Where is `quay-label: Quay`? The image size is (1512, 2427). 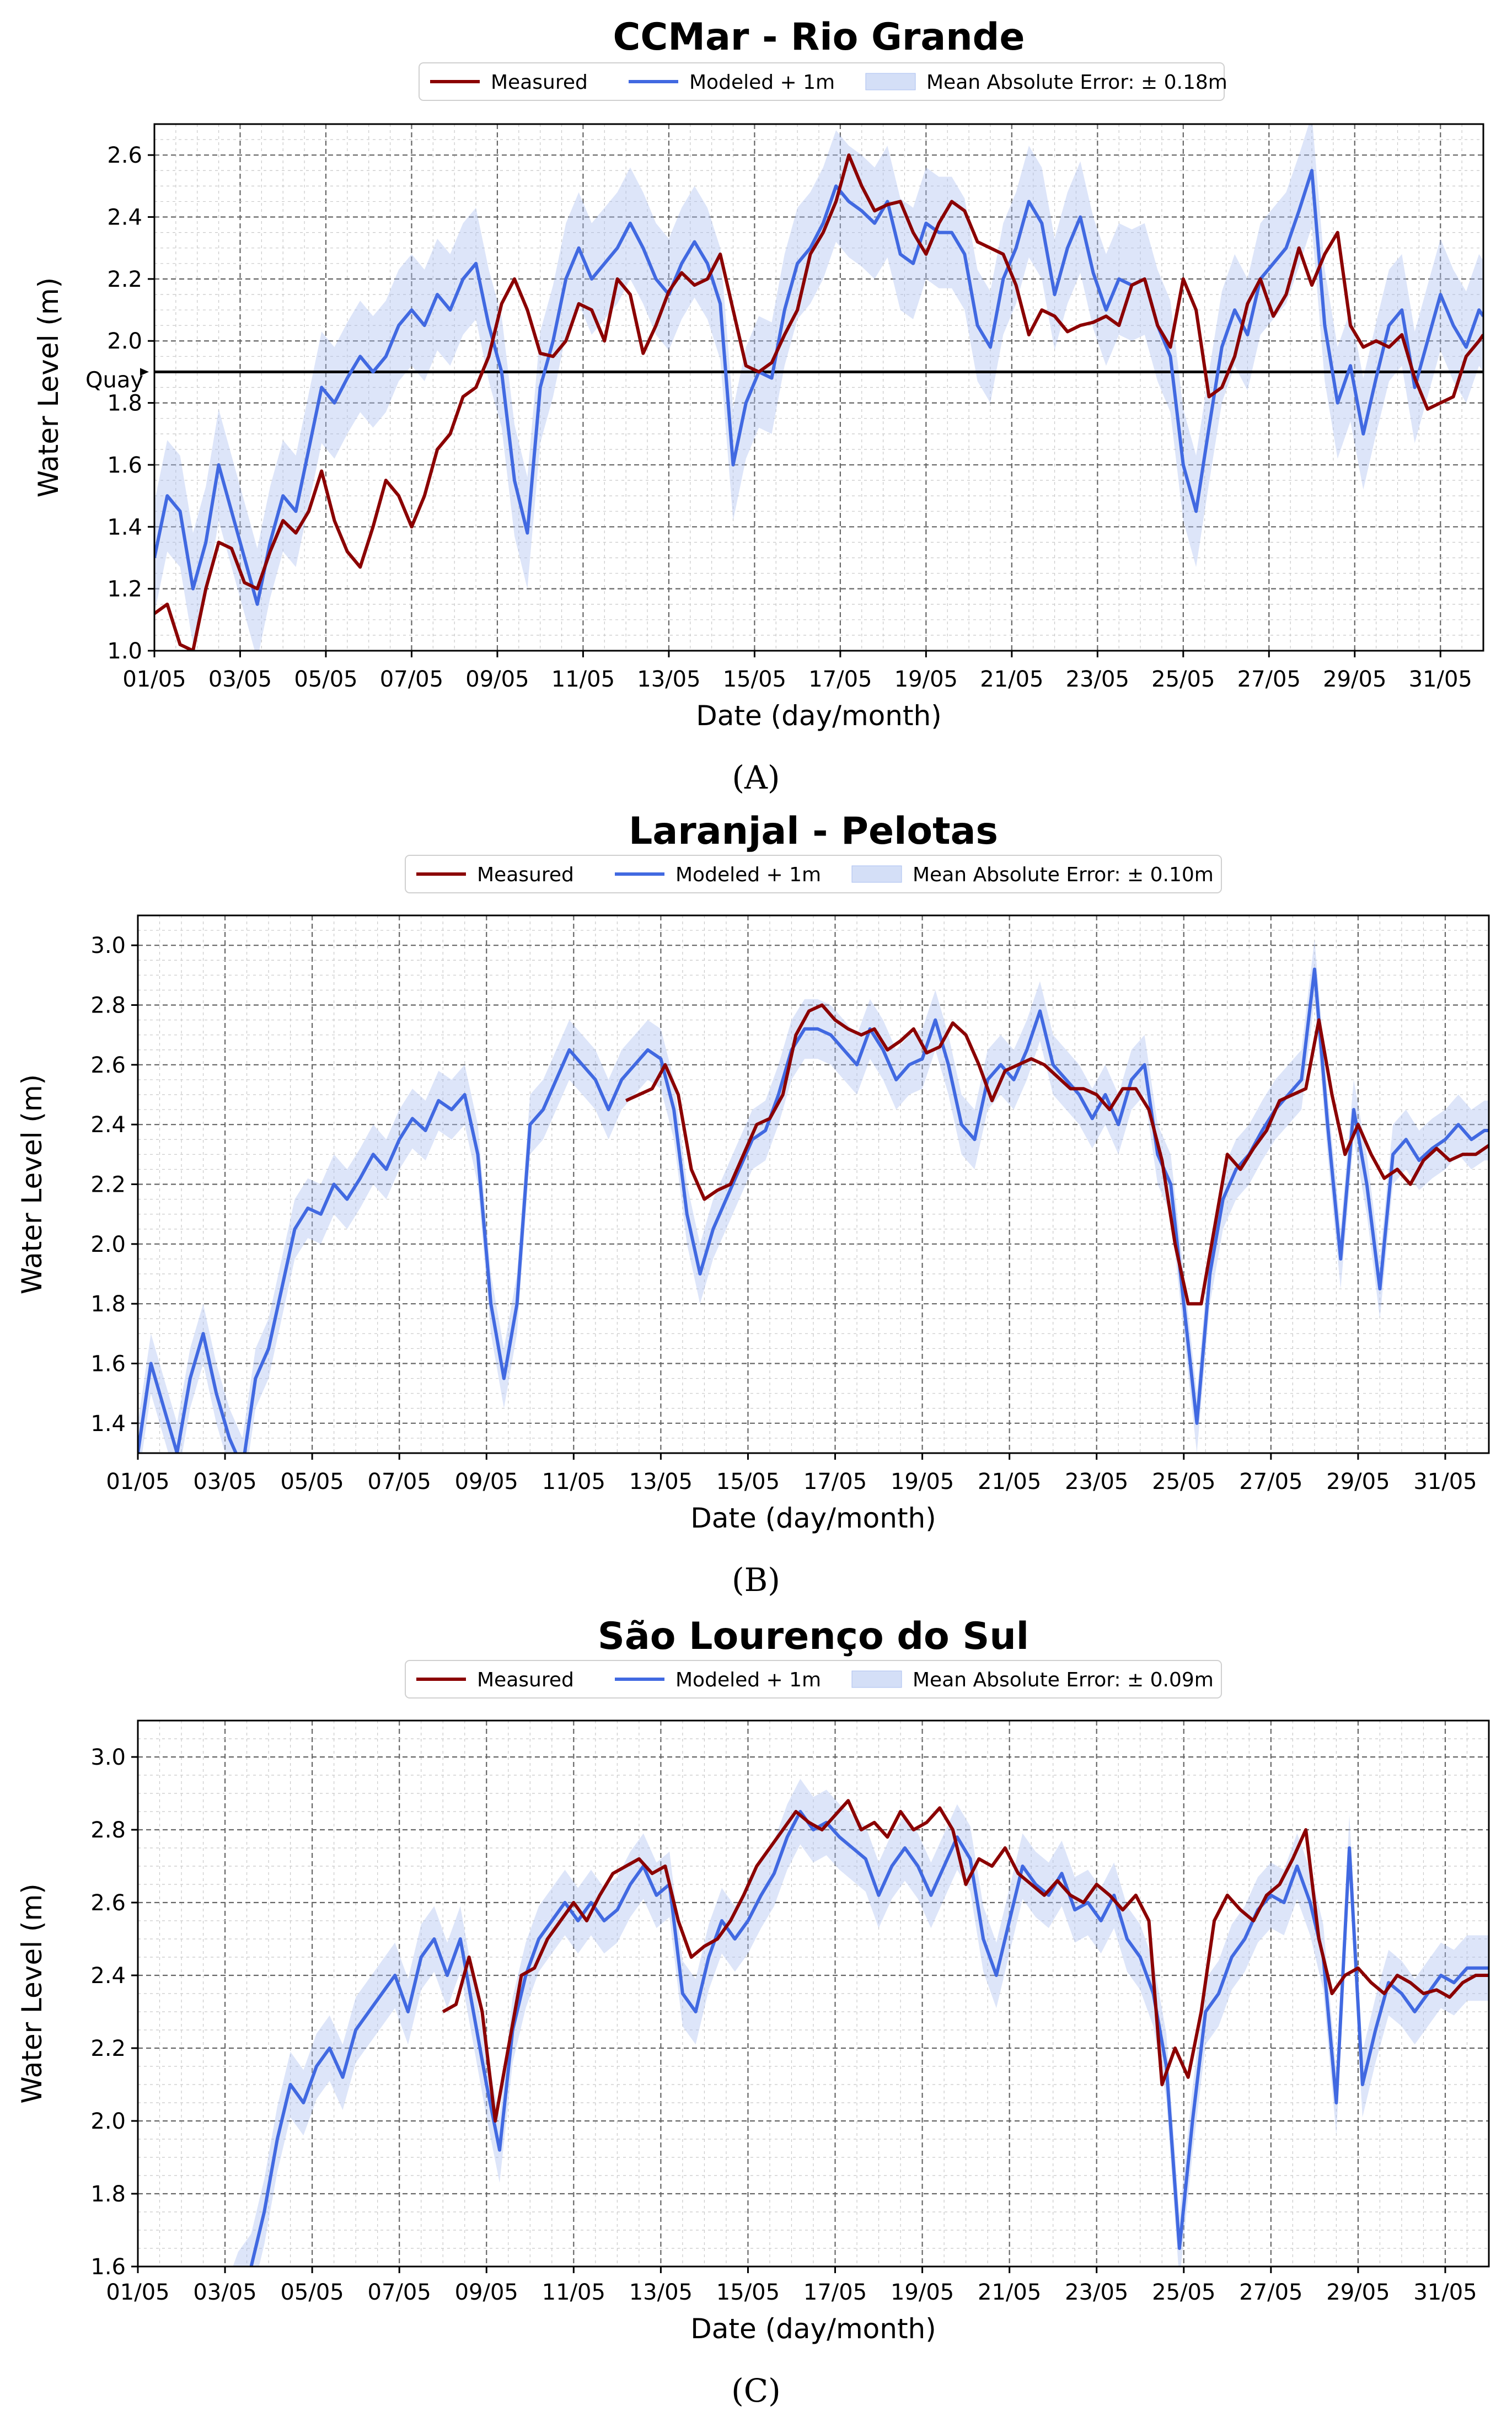
quay-label: Quay is located at coordinates (114, 380).